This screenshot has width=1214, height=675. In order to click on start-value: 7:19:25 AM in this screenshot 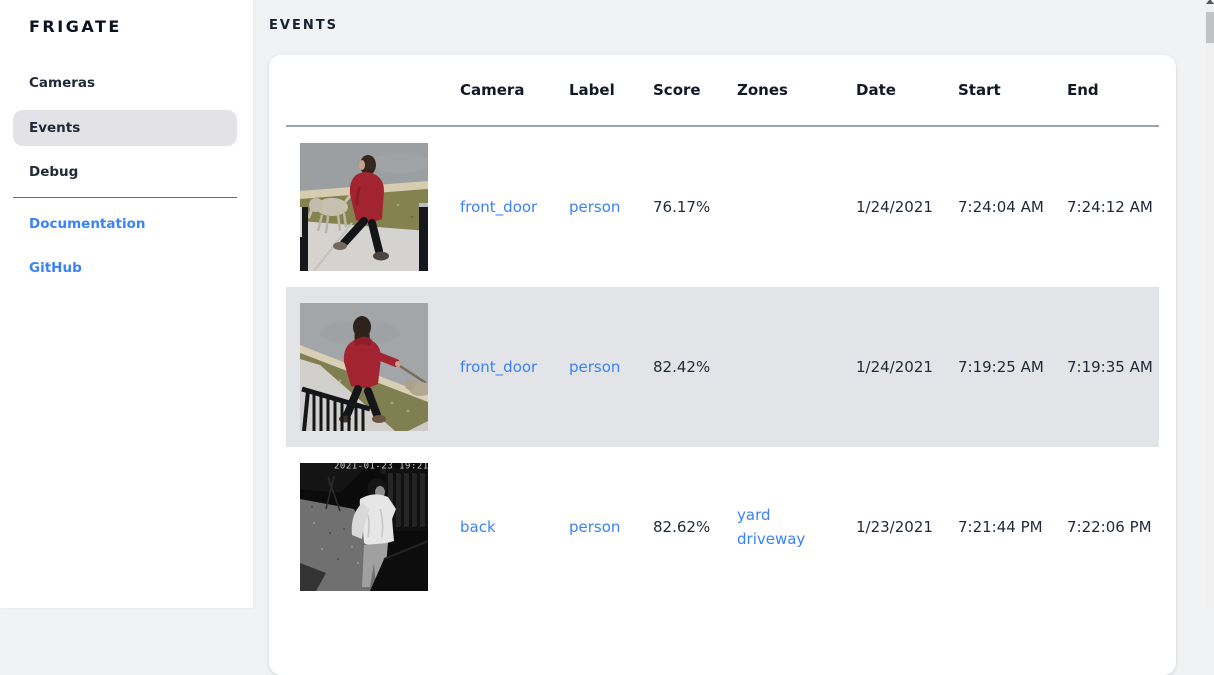, I will do `click(1001, 367)`.